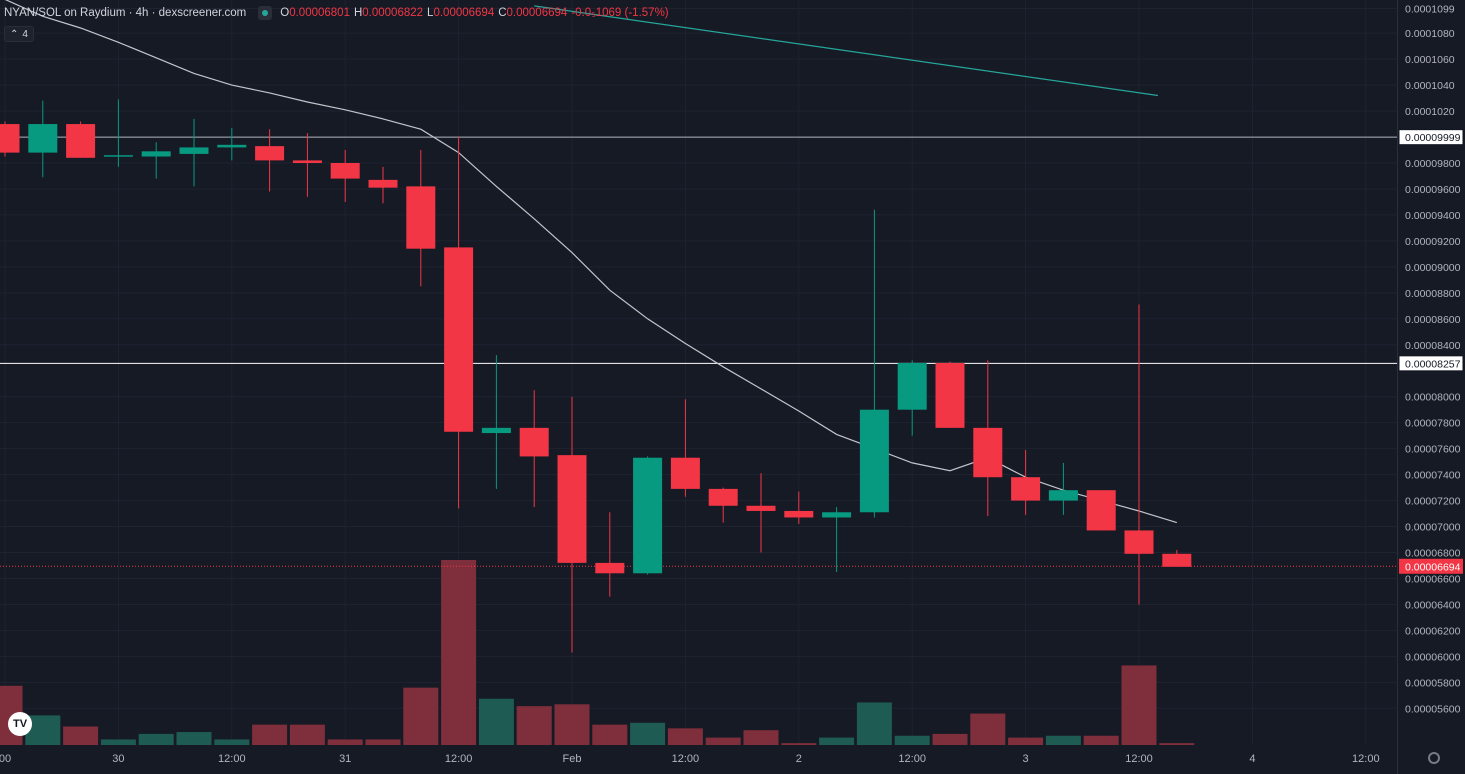 This screenshot has height=774, width=1465. Describe the element at coordinates (14, 34) in the screenshot. I see `chevron-up-icon: ⌃` at that location.